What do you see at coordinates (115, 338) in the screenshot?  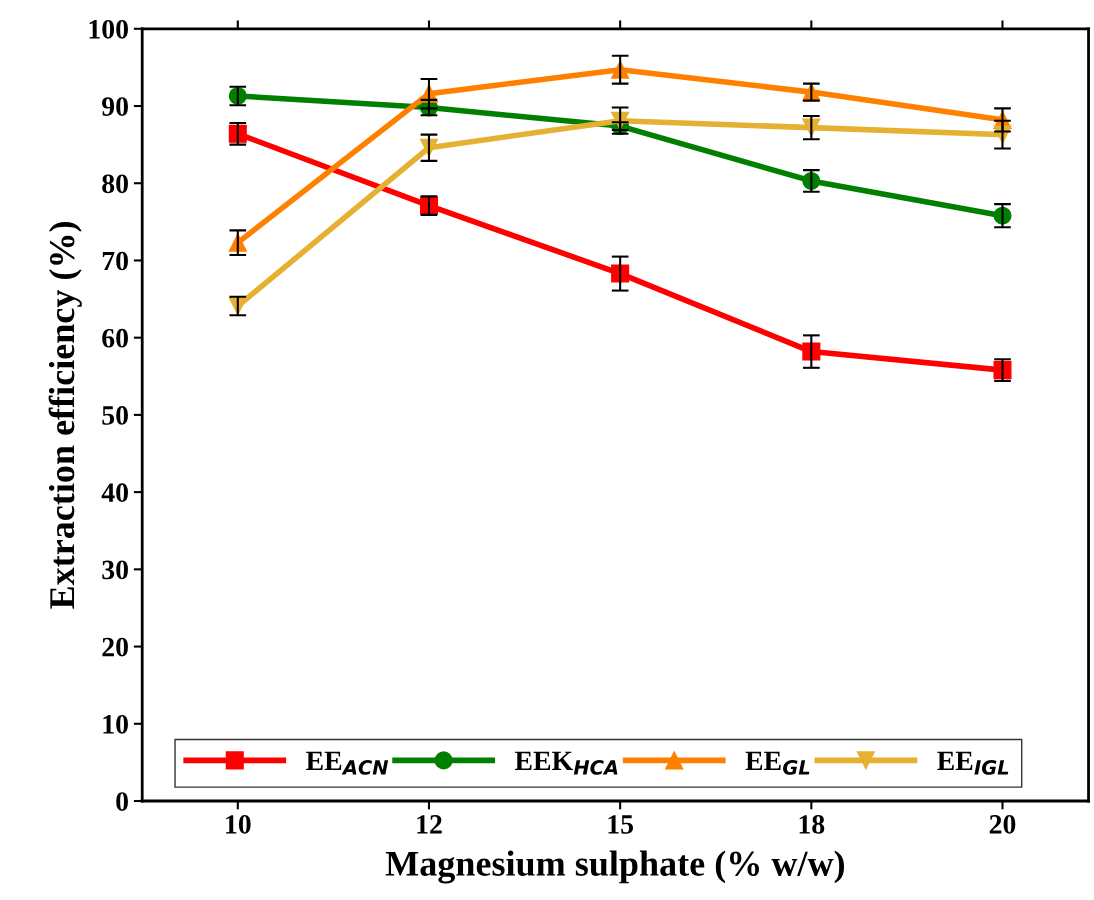 I see `y-tick-label: 60` at bounding box center [115, 338].